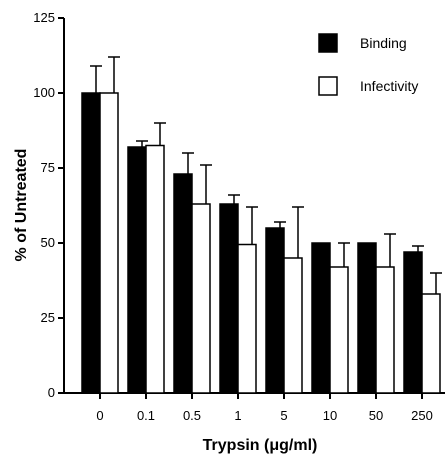  What do you see at coordinates (376, 415) in the screenshot?
I see `x-tick-label: 50` at bounding box center [376, 415].